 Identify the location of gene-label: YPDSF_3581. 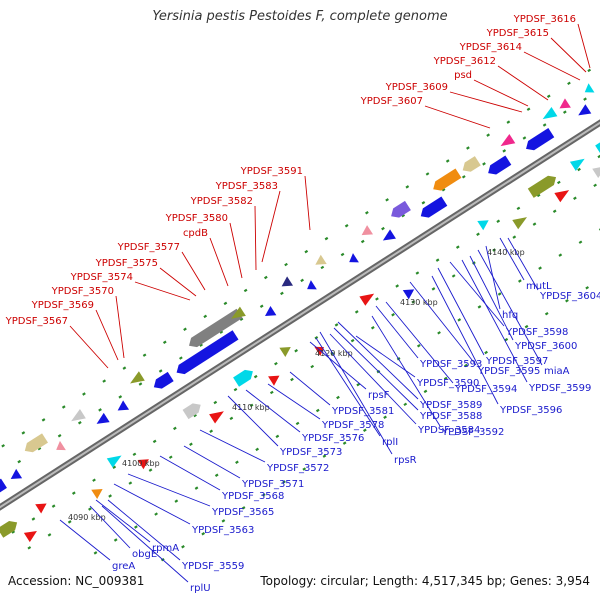
(362, 411).